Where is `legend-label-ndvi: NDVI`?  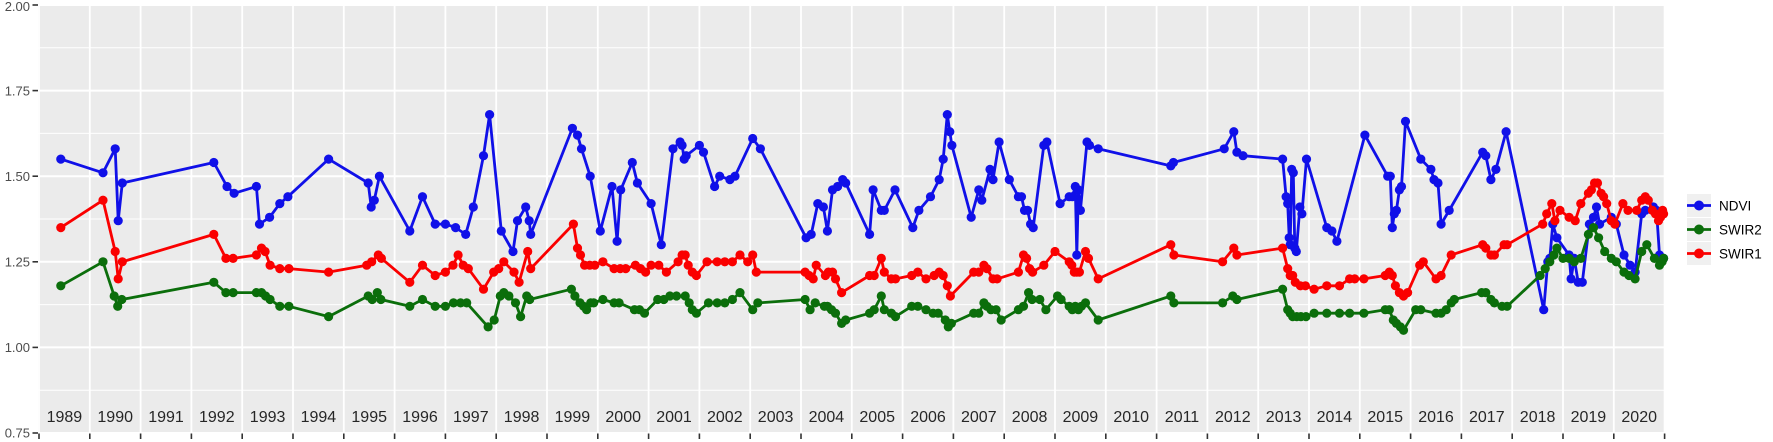 legend-label-ndvi: NDVI is located at coordinates (1735, 205).